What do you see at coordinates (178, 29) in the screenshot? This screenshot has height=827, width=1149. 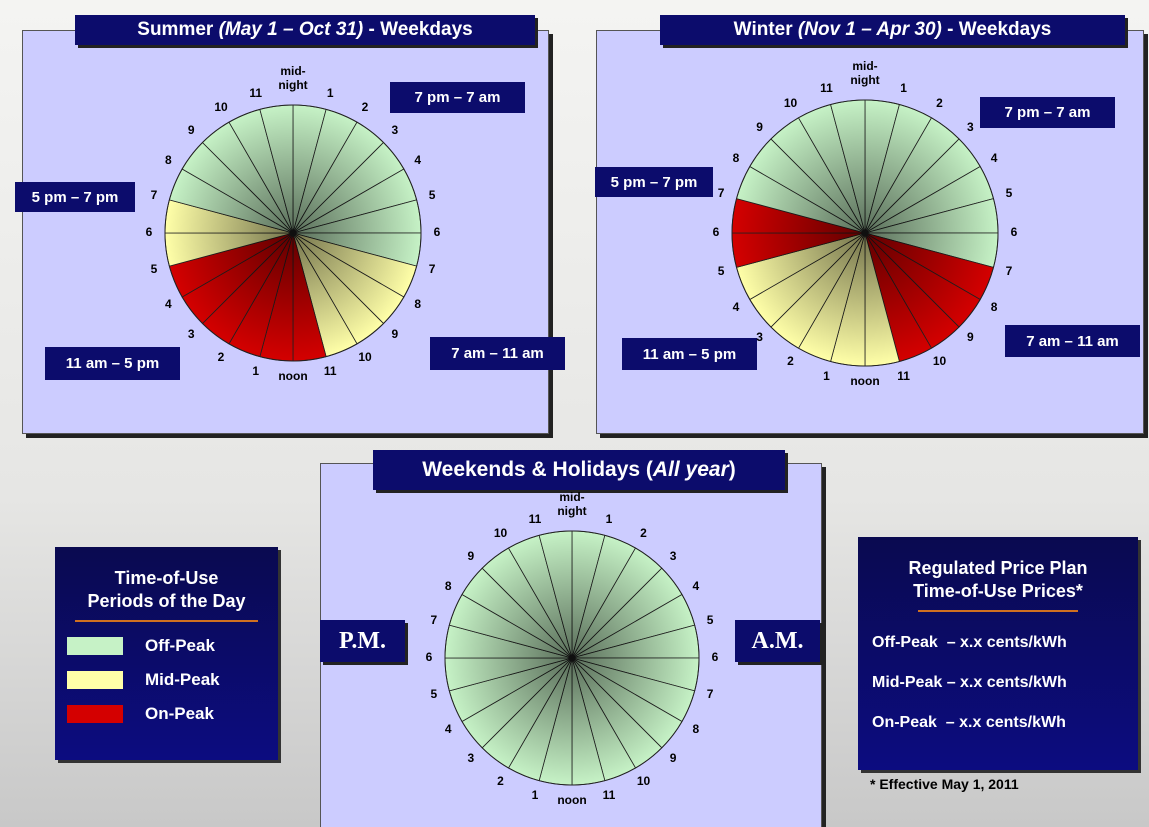 I see `title-prefix: Summer` at bounding box center [178, 29].